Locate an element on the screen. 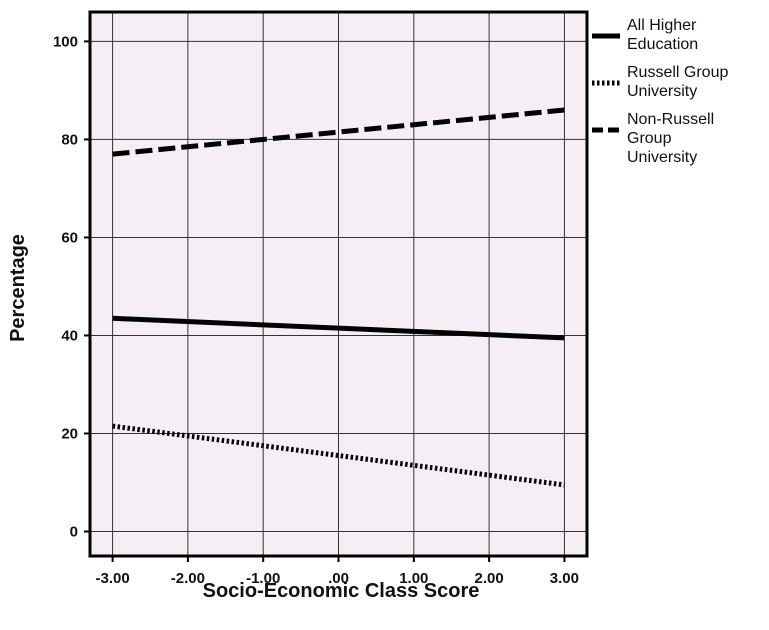  x-tick-label: -2.00 is located at coordinates (188, 578).